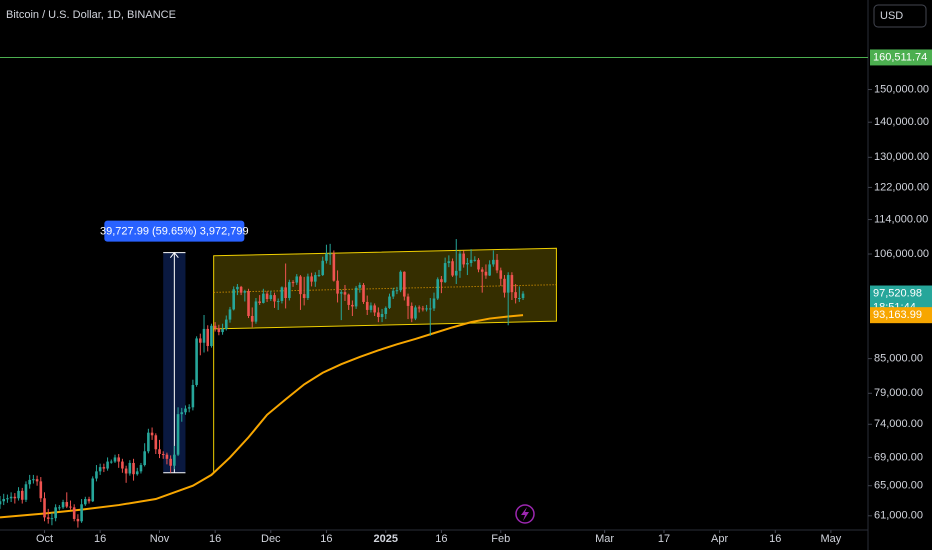  I want to click on y-tick-label: 61,000.00, so click(898, 516).